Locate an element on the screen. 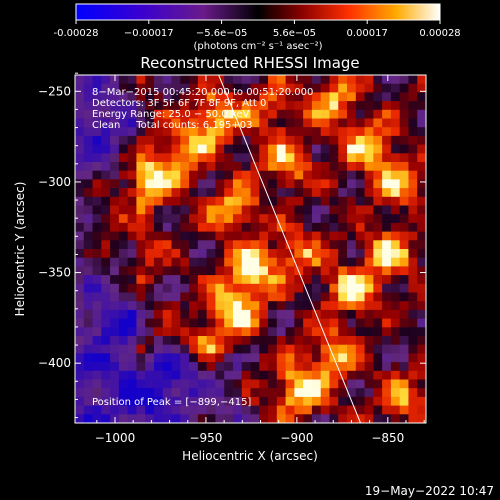 This screenshot has width=500, height=500. x-tick-label: −1000 is located at coordinates (115, 438).